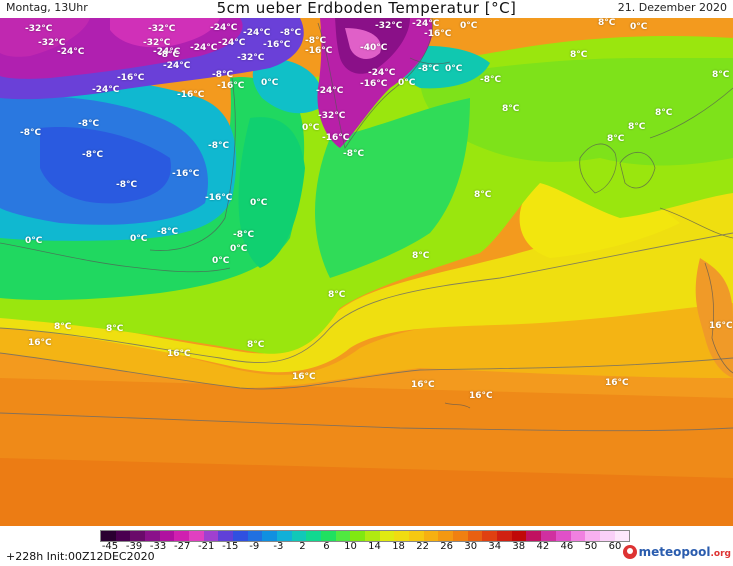  Describe the element at coordinates (374, 48) in the screenshot. I see `temperature-label: -40°C` at that location.